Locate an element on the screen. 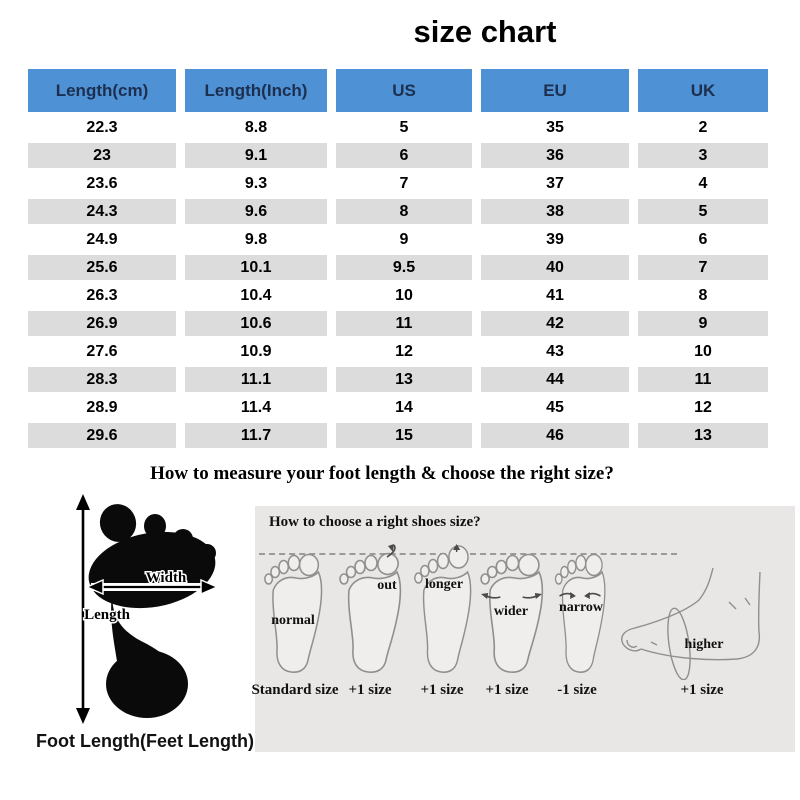 The height and width of the screenshot is (800, 800). measuring-loop-icon is located at coordinates (679, 644).